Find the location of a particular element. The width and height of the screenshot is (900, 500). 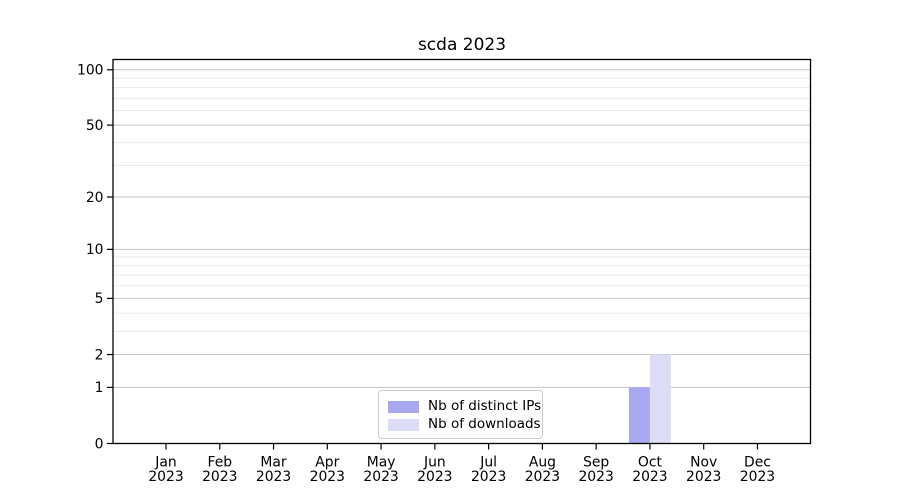

x-tick-label-dec: Dec 2023 is located at coordinates (757, 470).